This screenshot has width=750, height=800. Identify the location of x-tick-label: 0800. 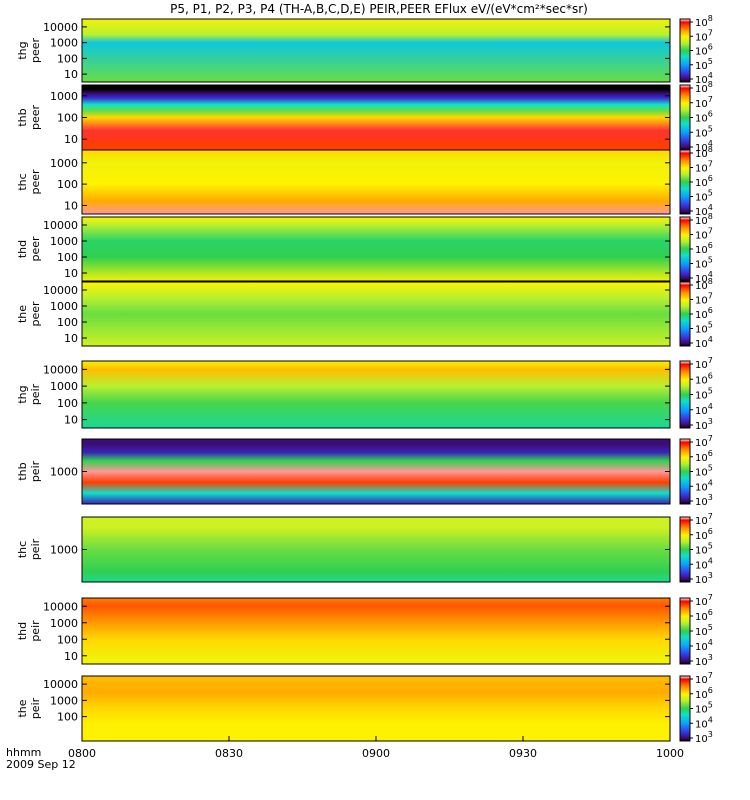
(82, 753).